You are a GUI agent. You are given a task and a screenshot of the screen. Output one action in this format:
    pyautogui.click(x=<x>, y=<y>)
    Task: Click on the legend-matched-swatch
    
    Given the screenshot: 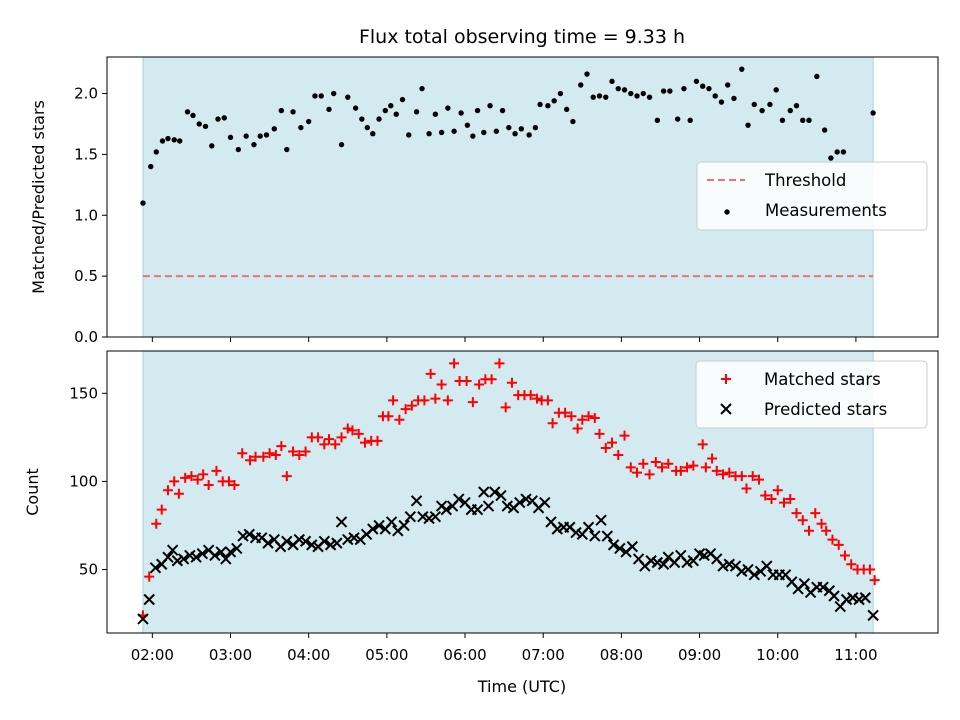 What is the action you would take?
    pyautogui.click(x=726, y=379)
    